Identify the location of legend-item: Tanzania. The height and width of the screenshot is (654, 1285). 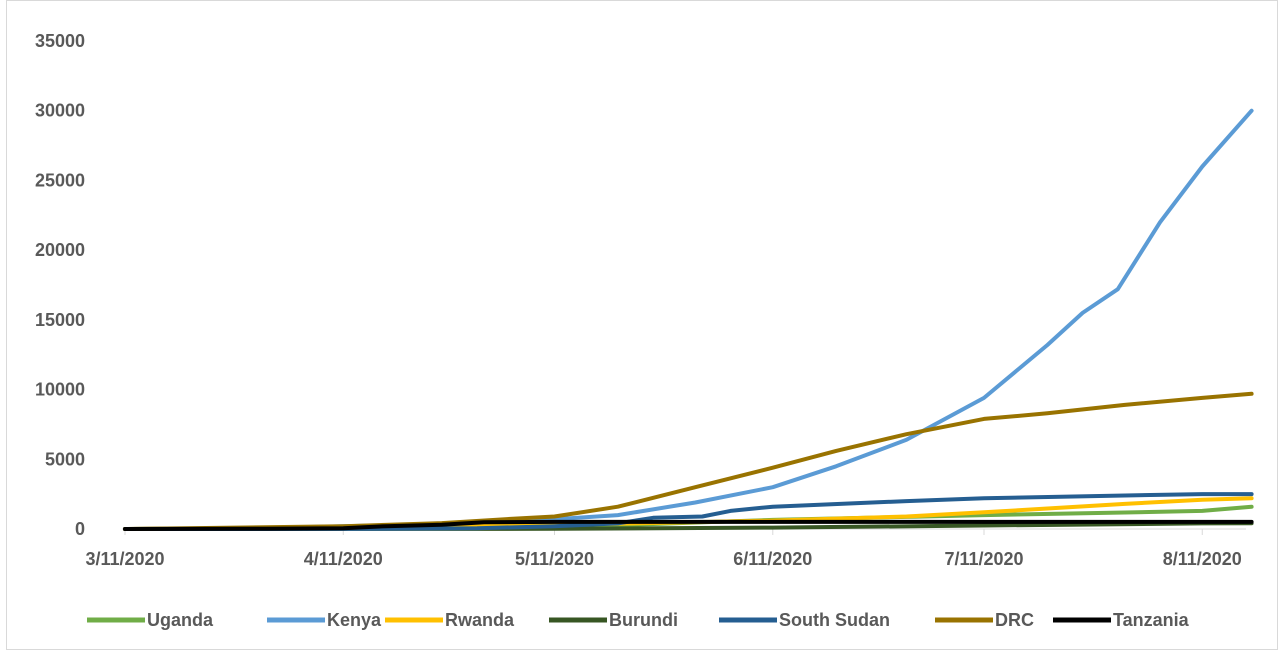
(1121, 620).